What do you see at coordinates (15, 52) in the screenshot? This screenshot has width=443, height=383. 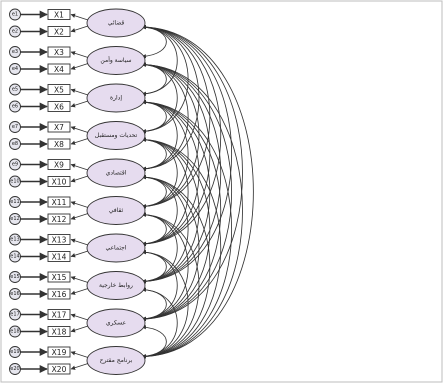 I see `error-term-label: e3` at bounding box center [15, 52].